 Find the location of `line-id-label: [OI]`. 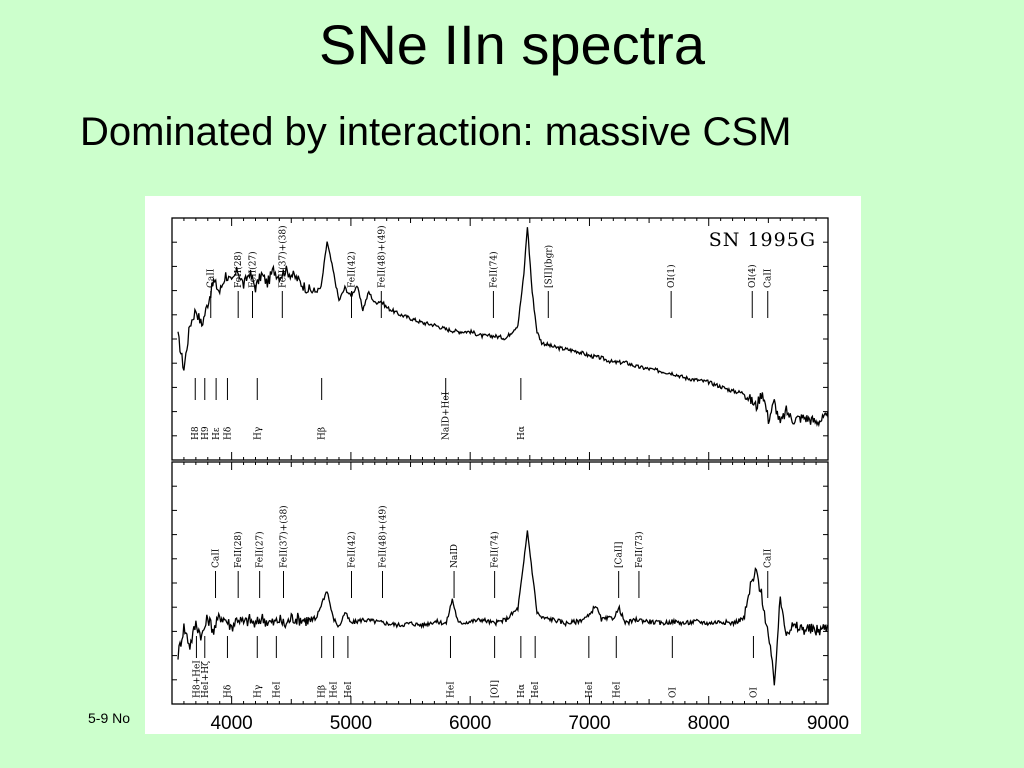

line-id-label: [OI] is located at coordinates (496, 689).